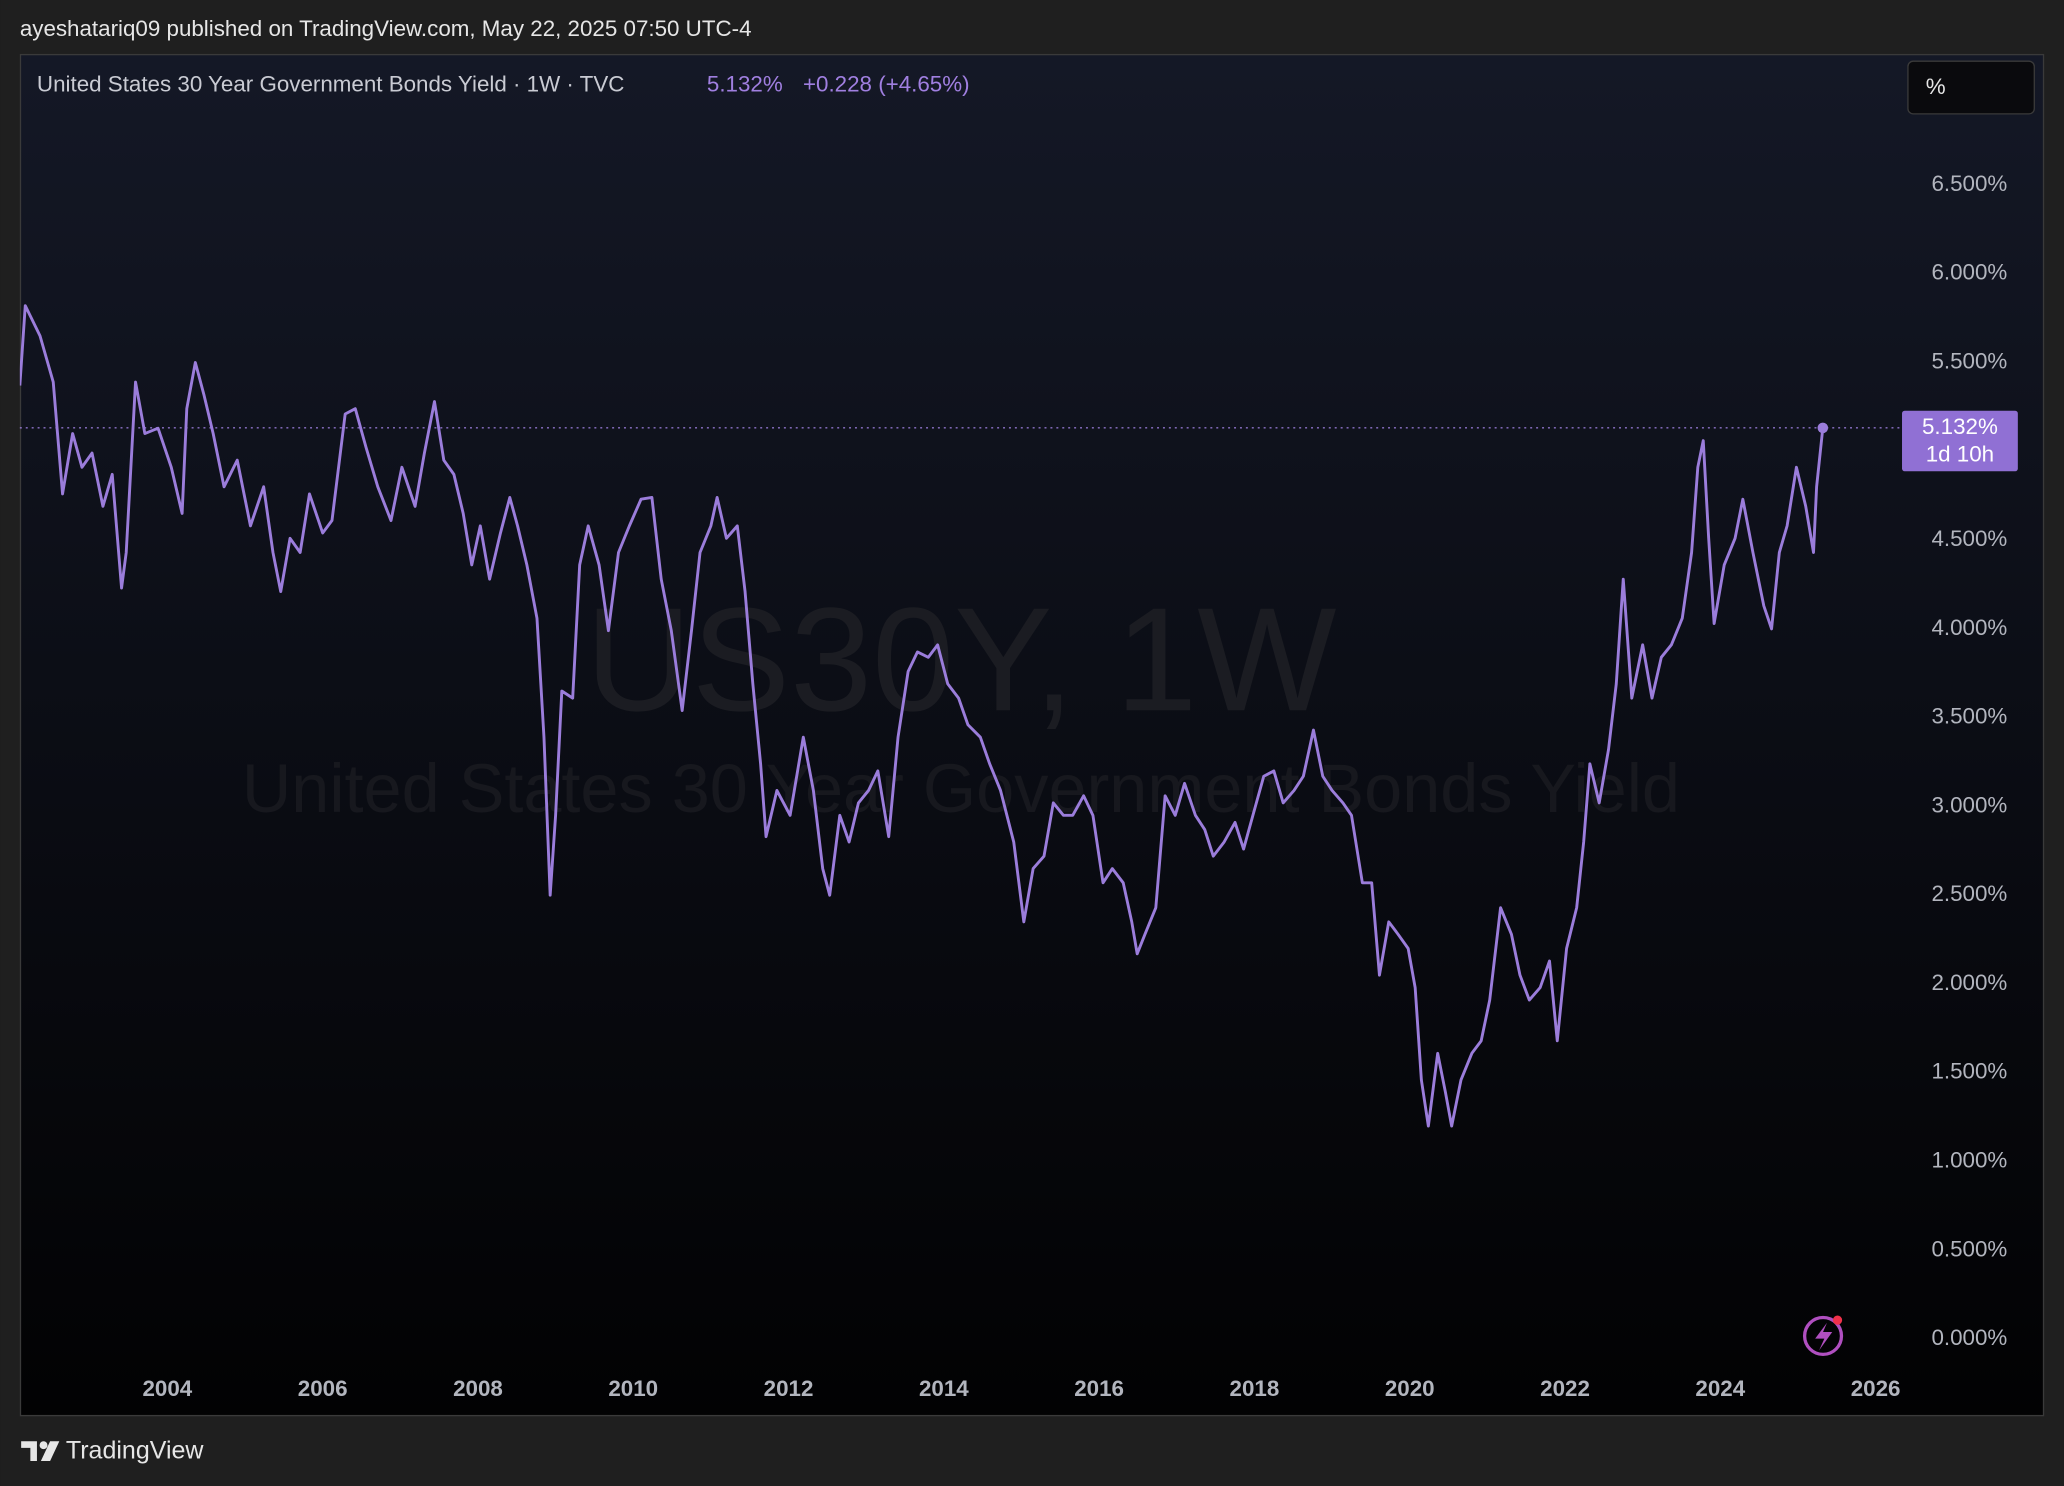 This screenshot has width=2064, height=1486. What do you see at coordinates (323, 1388) in the screenshot?
I see `x-tick-label: 2006` at bounding box center [323, 1388].